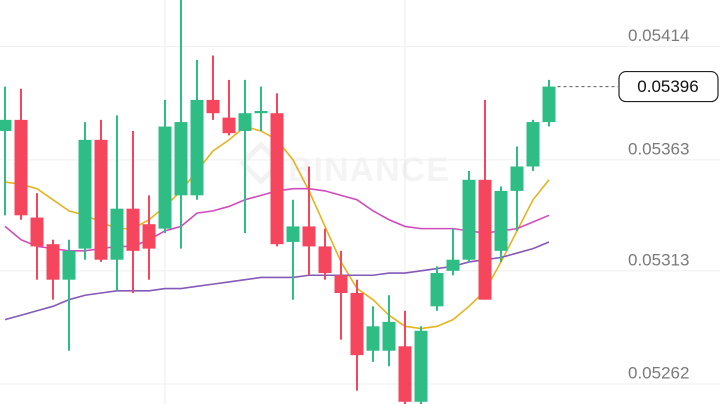  Describe the element at coordinates (658, 259) in the screenshot. I see `y-tick-label: 0.05313` at that location.